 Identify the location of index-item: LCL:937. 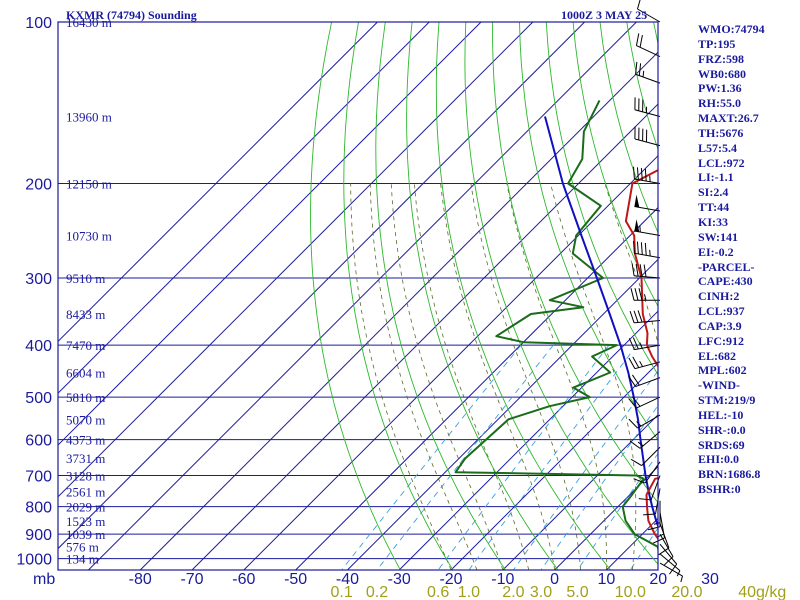
(721, 311).